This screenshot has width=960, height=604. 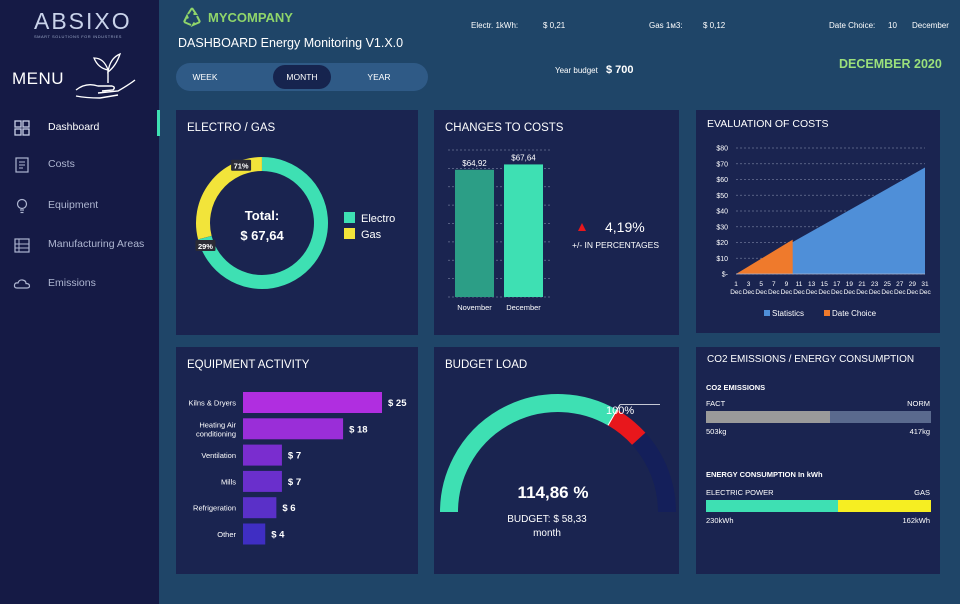 I want to click on x-tick-label: 25, so click(x=888, y=284).